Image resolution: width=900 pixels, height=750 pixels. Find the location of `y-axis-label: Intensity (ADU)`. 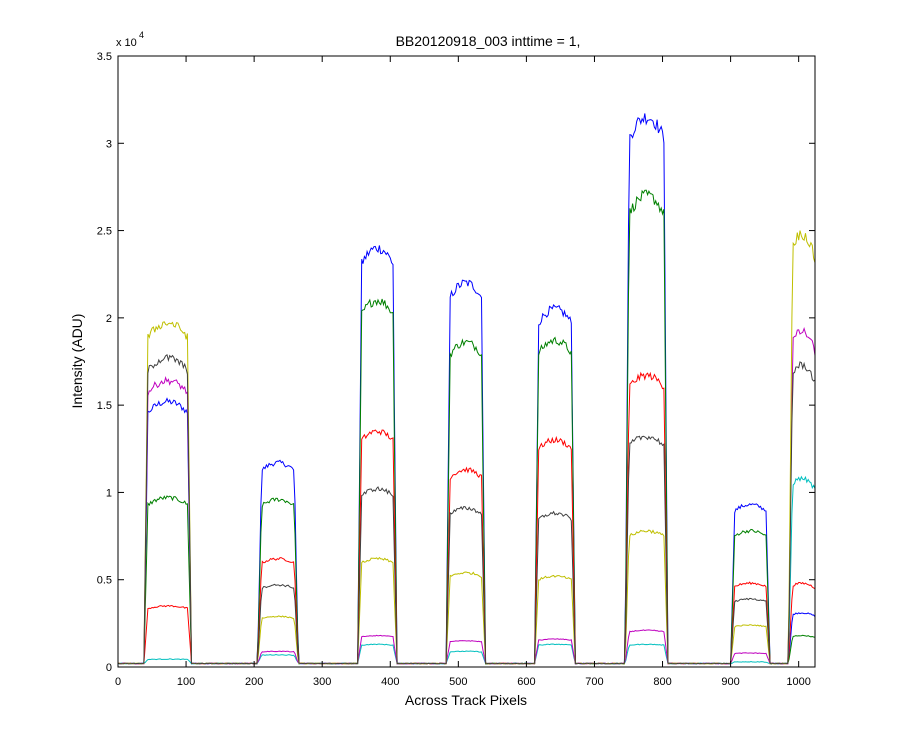

y-axis-label: Intensity (ADU) is located at coordinates (77, 361).